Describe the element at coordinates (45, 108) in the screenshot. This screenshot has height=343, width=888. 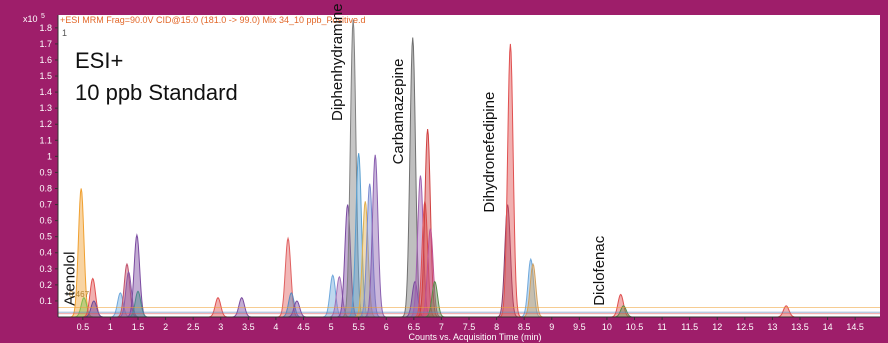
I see `y-tick-label: 1.3` at that location.